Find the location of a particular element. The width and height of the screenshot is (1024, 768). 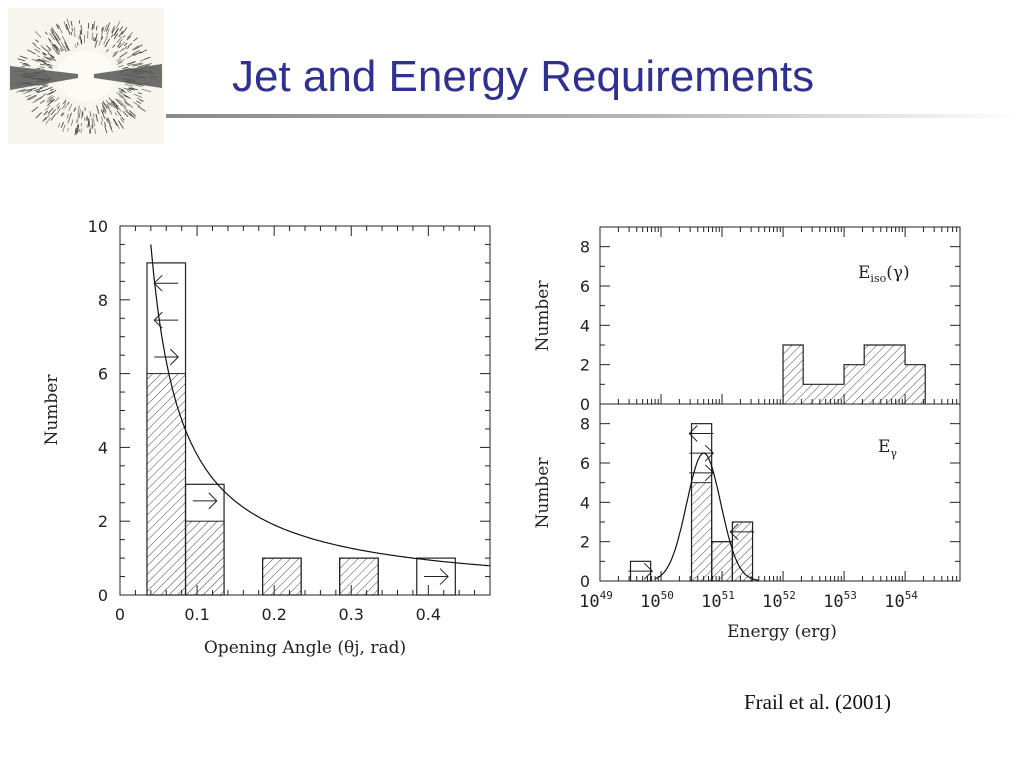

x-tick-exponent: 50 is located at coordinates (667, 595).